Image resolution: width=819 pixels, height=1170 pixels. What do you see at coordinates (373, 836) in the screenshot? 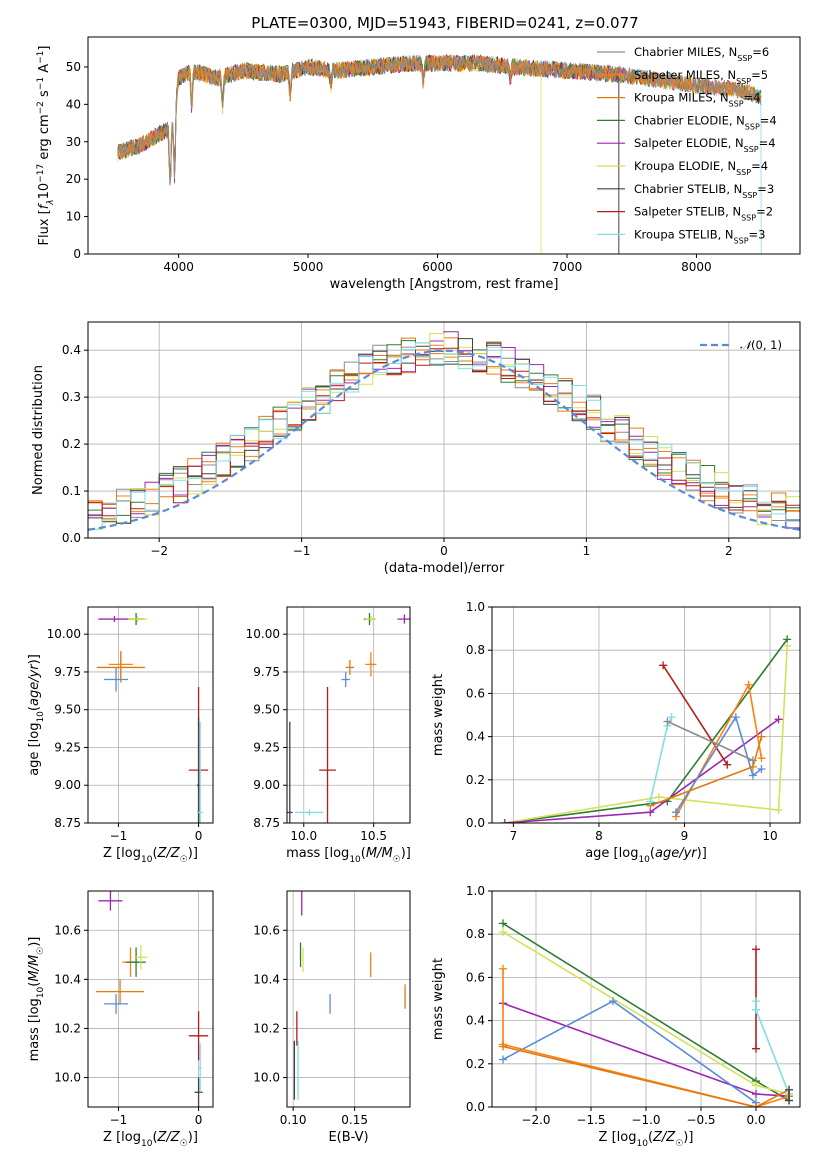
I see `x-tick-label: 10.5` at bounding box center [373, 836].